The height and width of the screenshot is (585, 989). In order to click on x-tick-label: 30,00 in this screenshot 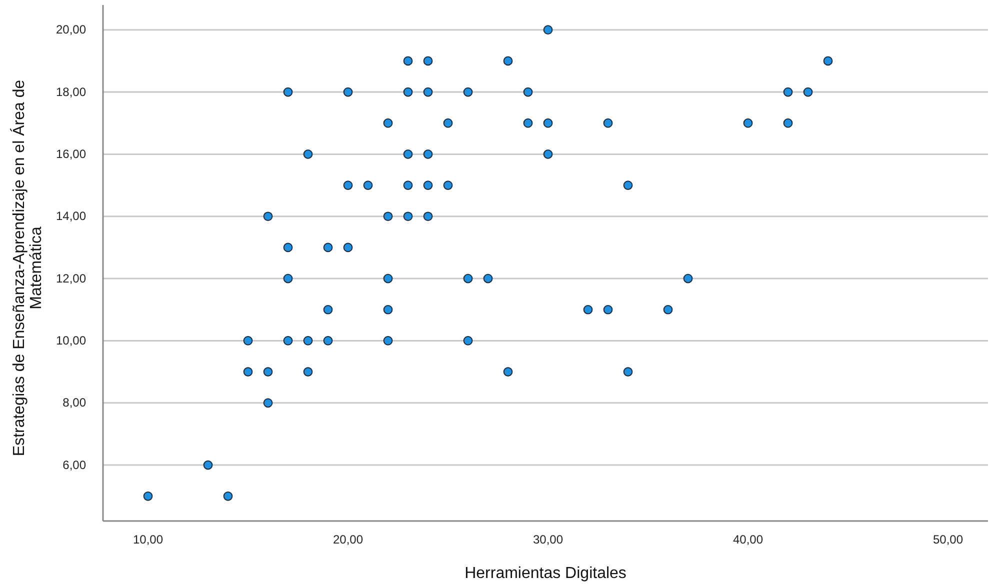, I will do `click(548, 539)`.